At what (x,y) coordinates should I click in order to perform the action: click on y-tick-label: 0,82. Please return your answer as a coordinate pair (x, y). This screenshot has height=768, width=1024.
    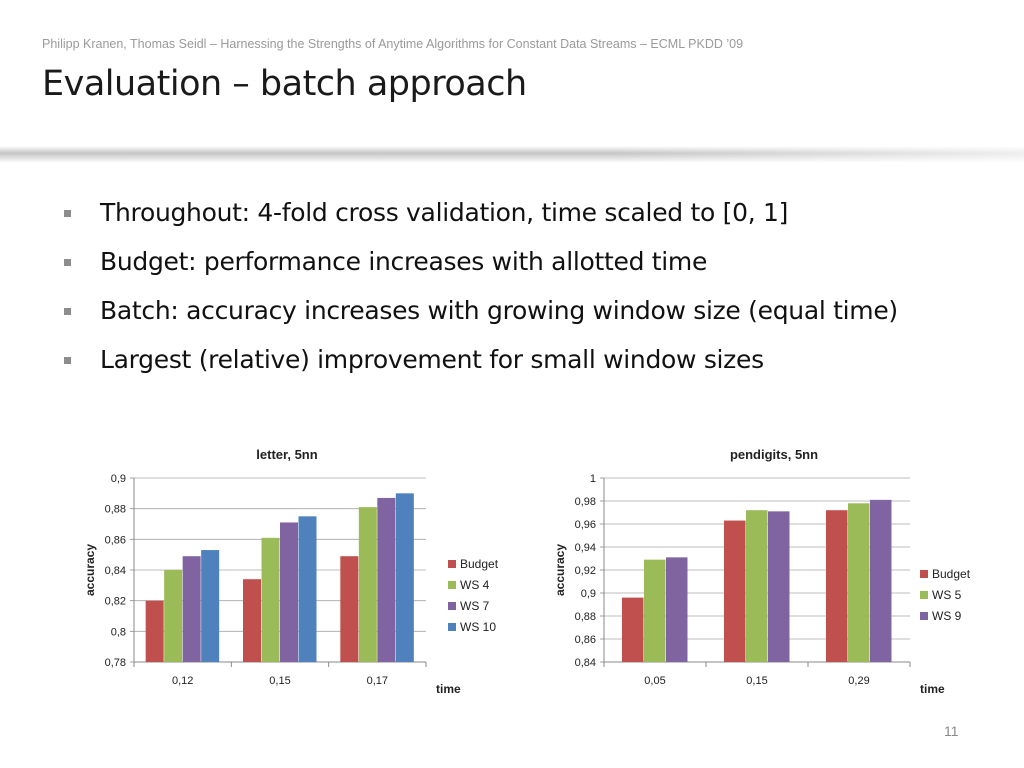
    Looking at the image, I should click on (115, 602).